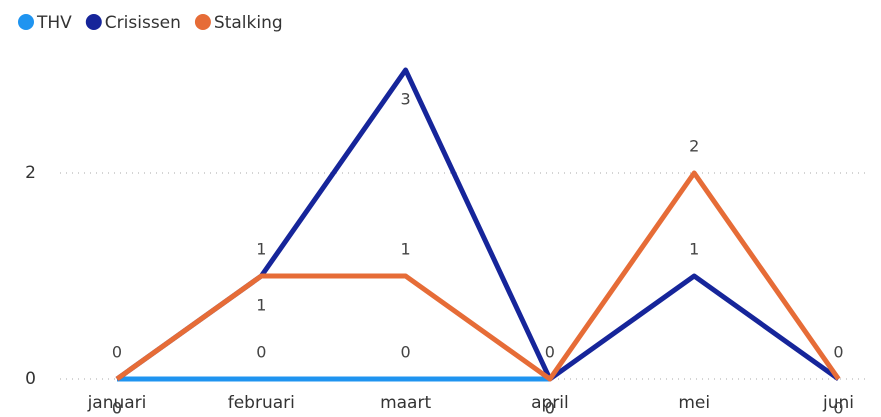 Image resolution: width=881 pixels, height=417 pixels. What do you see at coordinates (694, 403) in the screenshot?
I see `x-tick-label: mei` at bounding box center [694, 403].